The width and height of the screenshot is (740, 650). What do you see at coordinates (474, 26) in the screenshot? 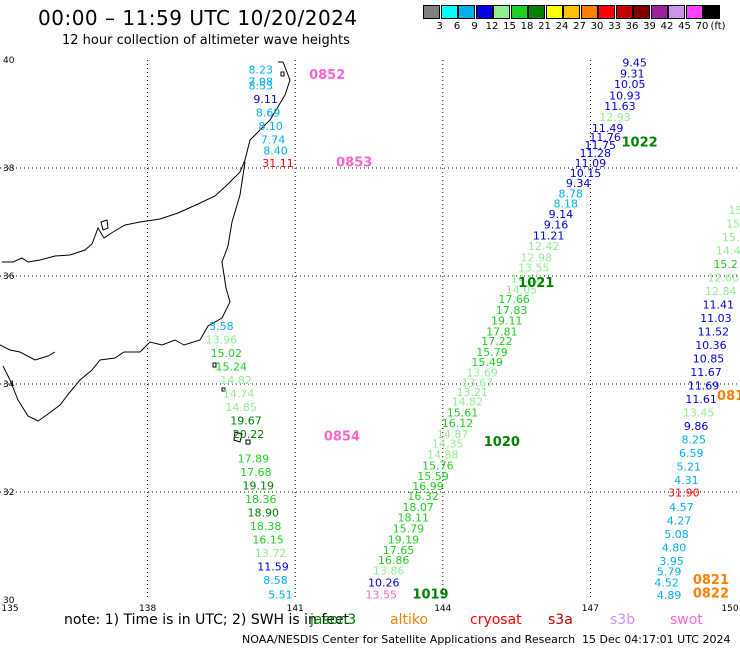
I see `legend-label: 9` at bounding box center [474, 26].